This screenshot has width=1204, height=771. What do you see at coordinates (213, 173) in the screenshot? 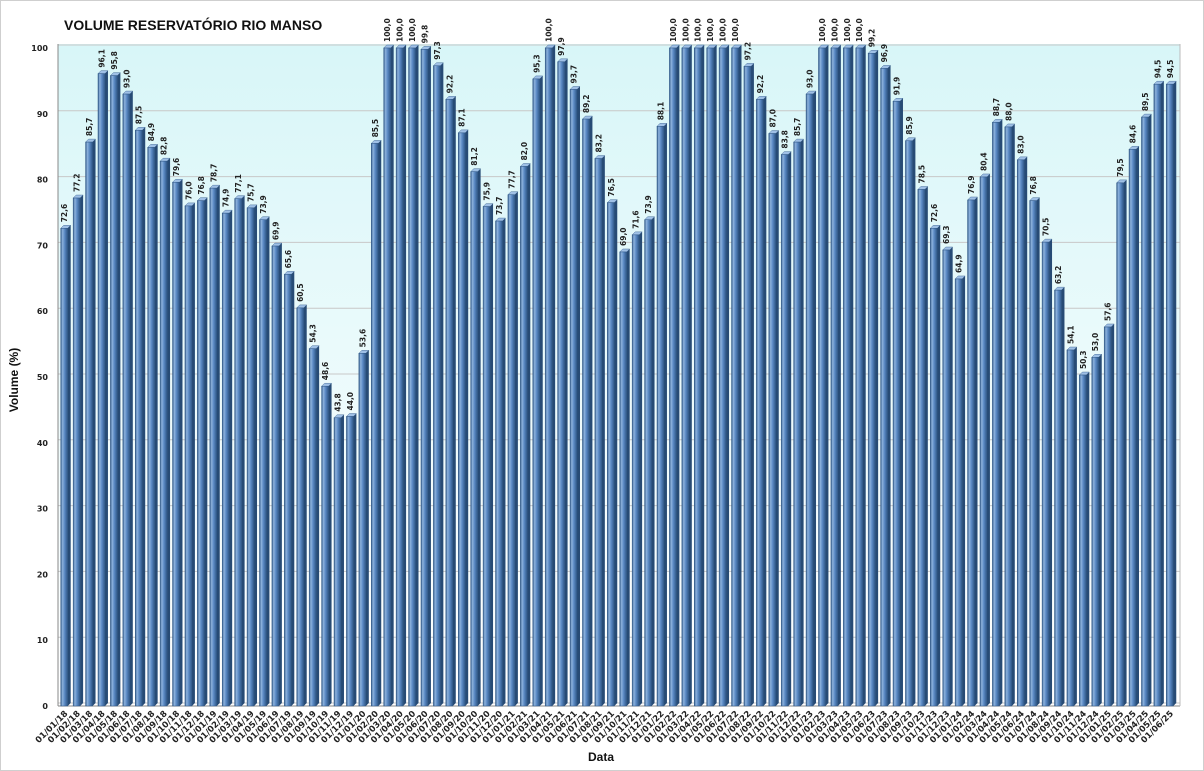
I see `data-label: 78,7` at bounding box center [213, 173].